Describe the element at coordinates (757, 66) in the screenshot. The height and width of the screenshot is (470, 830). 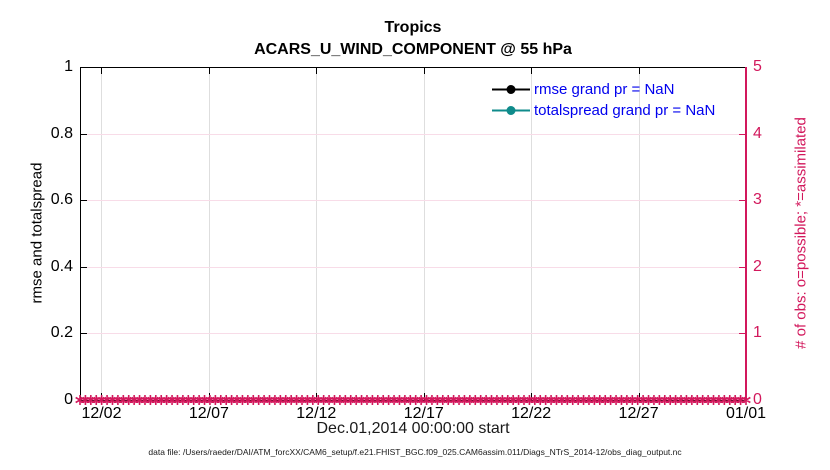
I see `right-y-tick-label: 5` at that location.